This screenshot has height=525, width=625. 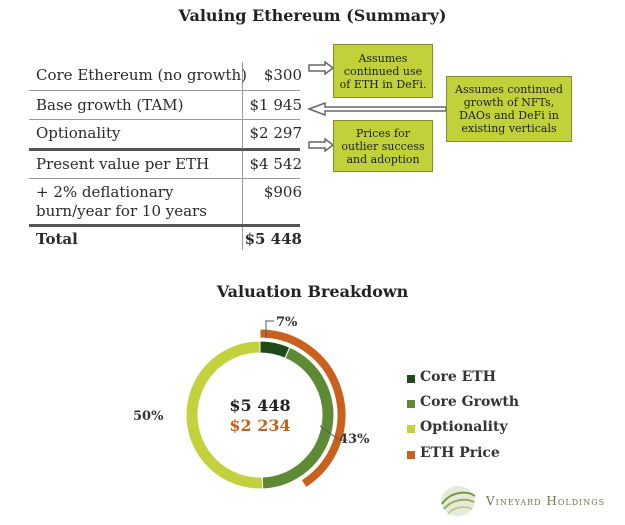 I want to click on row-burn-value: $906, so click(x=282, y=192).